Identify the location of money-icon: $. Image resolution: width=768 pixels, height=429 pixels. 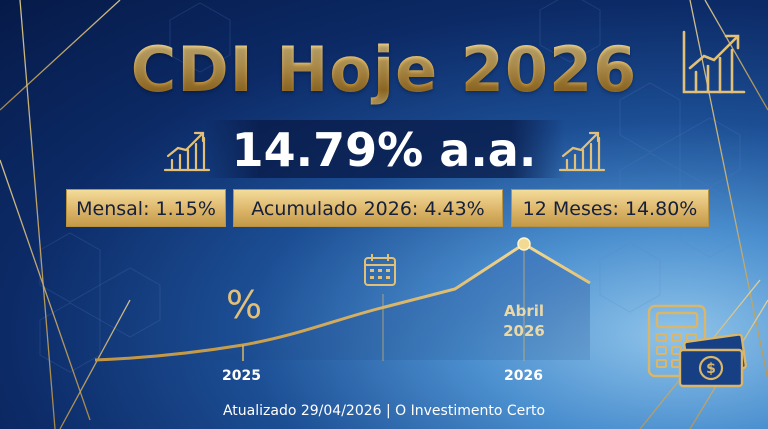
(712, 361).